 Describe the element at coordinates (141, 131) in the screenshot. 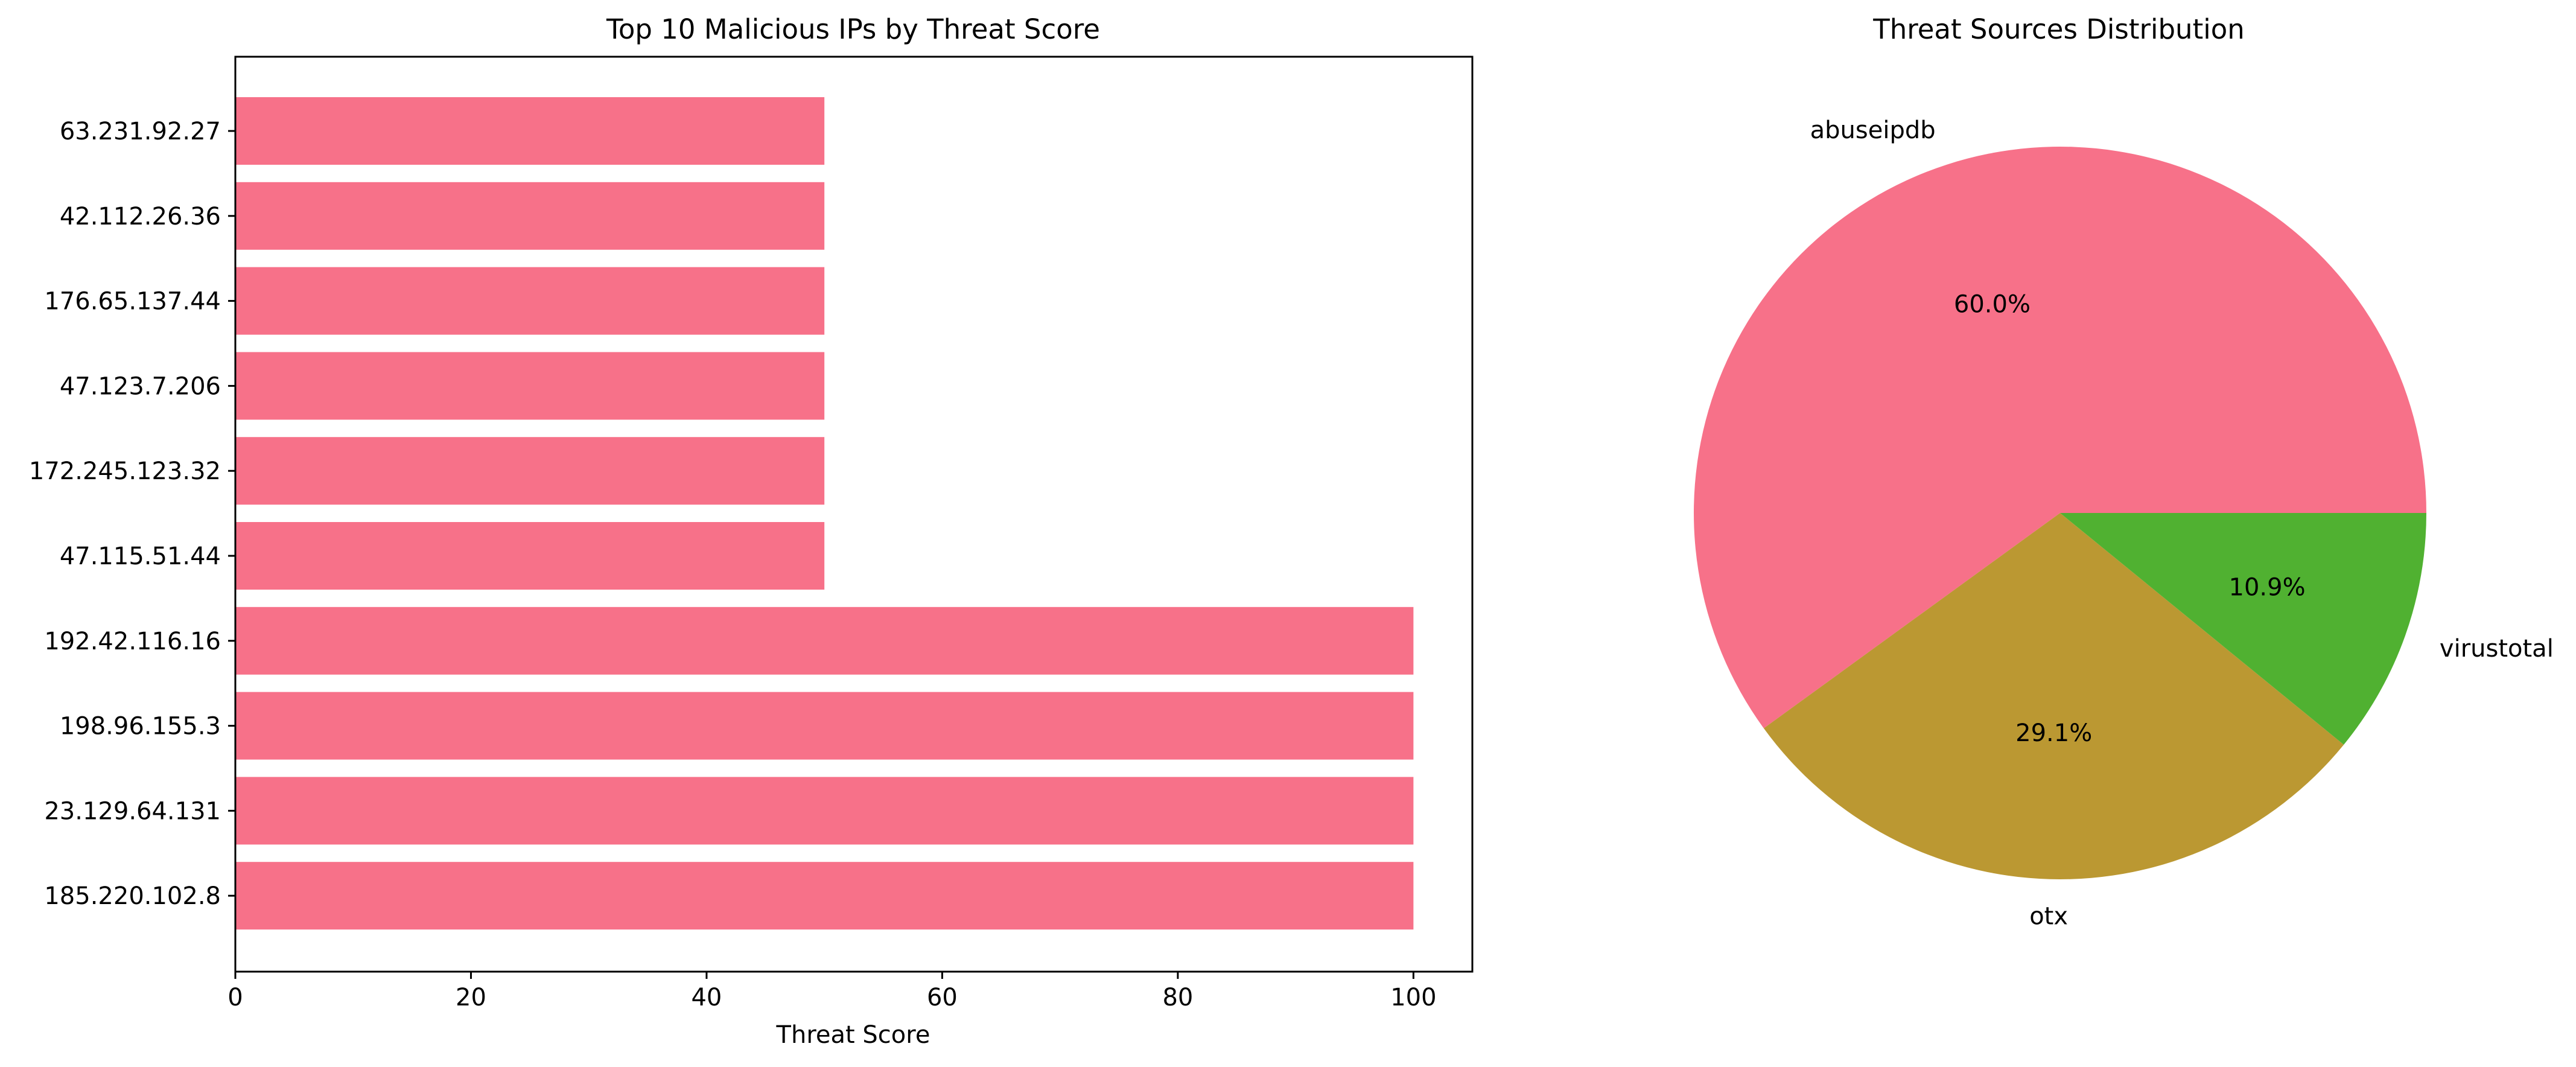

I see `y-tick-label: 63.231.92.27` at that location.